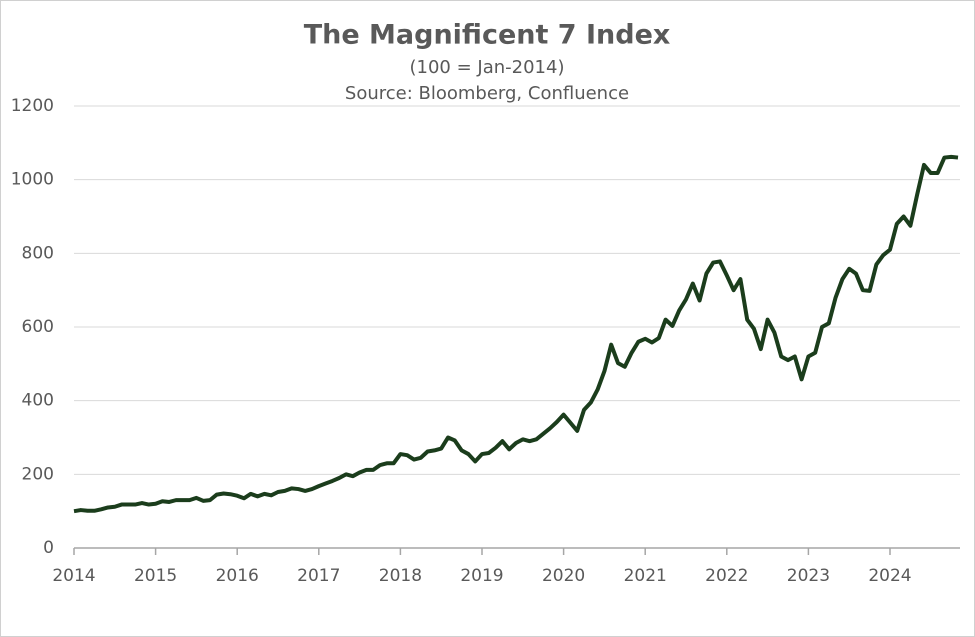 Image resolution: width=975 pixels, height=637 pixels. What do you see at coordinates (400, 576) in the screenshot?
I see `x-tick-label: 2018` at bounding box center [400, 576].